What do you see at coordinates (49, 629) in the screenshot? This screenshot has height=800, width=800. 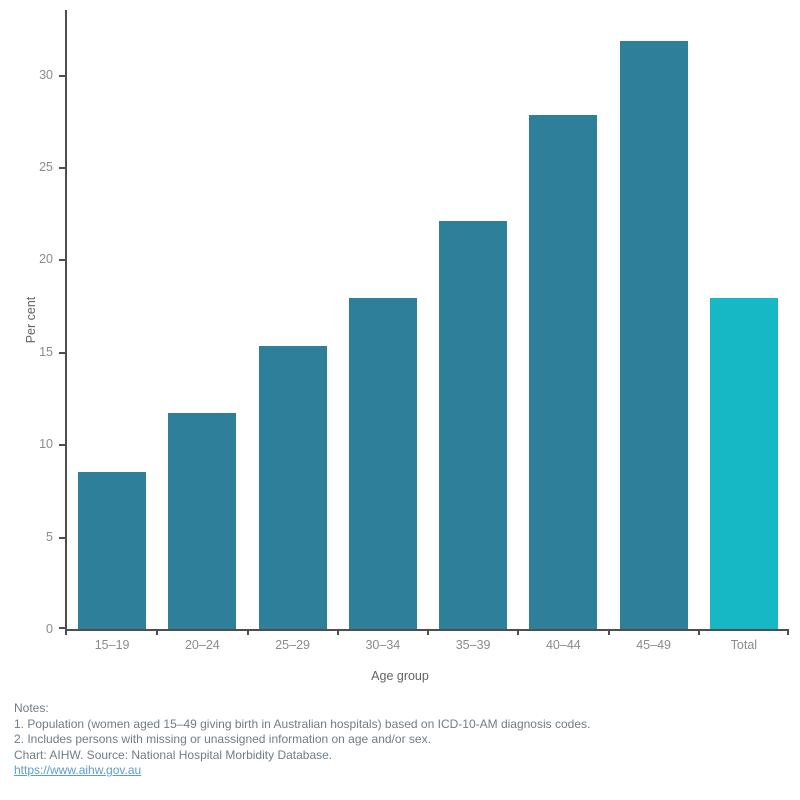 I see `y-axis-tick-label: 0` at bounding box center [49, 629].